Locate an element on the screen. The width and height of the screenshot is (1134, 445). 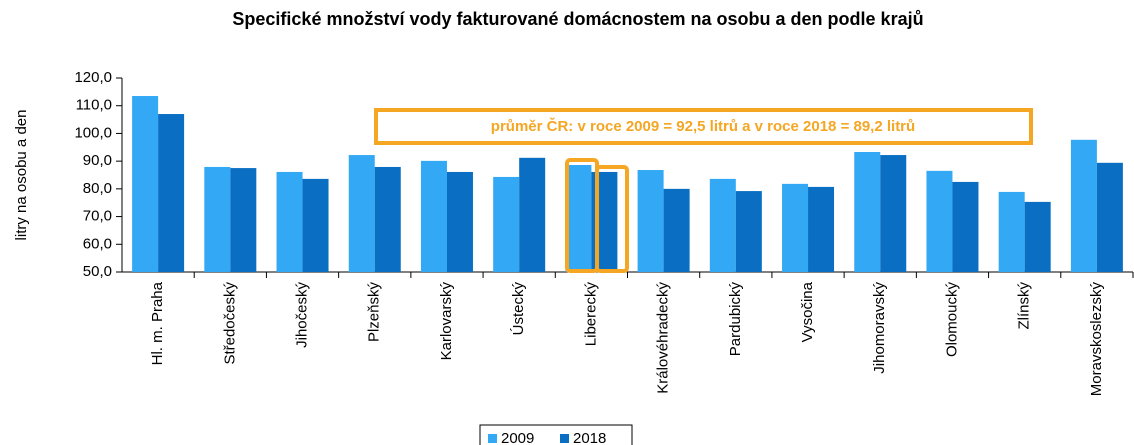
annotation-box is located at coordinates (703, 126).